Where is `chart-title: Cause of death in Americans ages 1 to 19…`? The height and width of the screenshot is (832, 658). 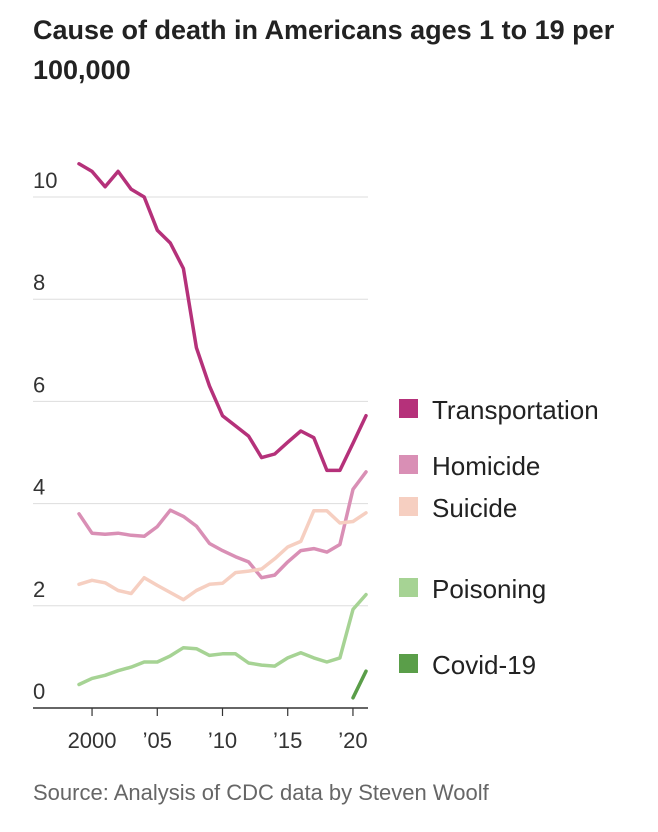 chart-title: Cause of death in Americans ages 1 to 19… is located at coordinates (324, 50).